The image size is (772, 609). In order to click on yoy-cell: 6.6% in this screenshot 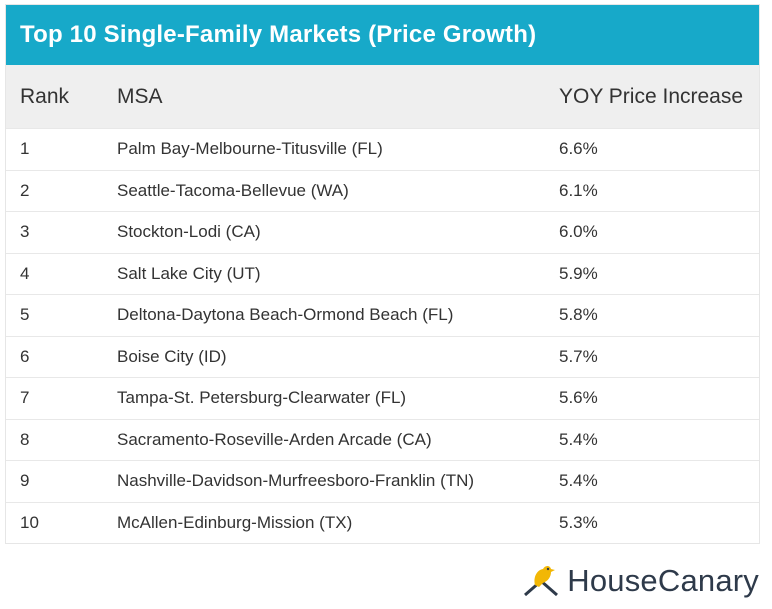, I will do `click(578, 149)`.